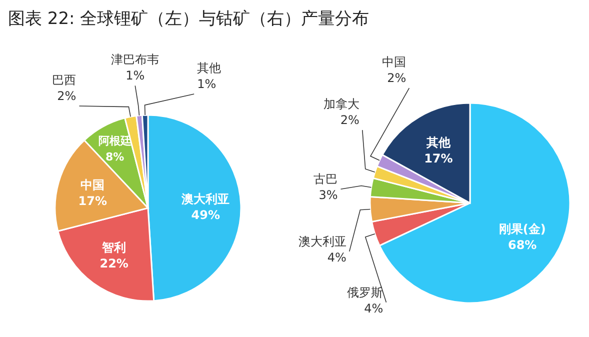 The height and width of the screenshot is (337, 589). Describe the element at coordinates (115, 157) in the screenshot. I see `data-label: 8%` at that location.